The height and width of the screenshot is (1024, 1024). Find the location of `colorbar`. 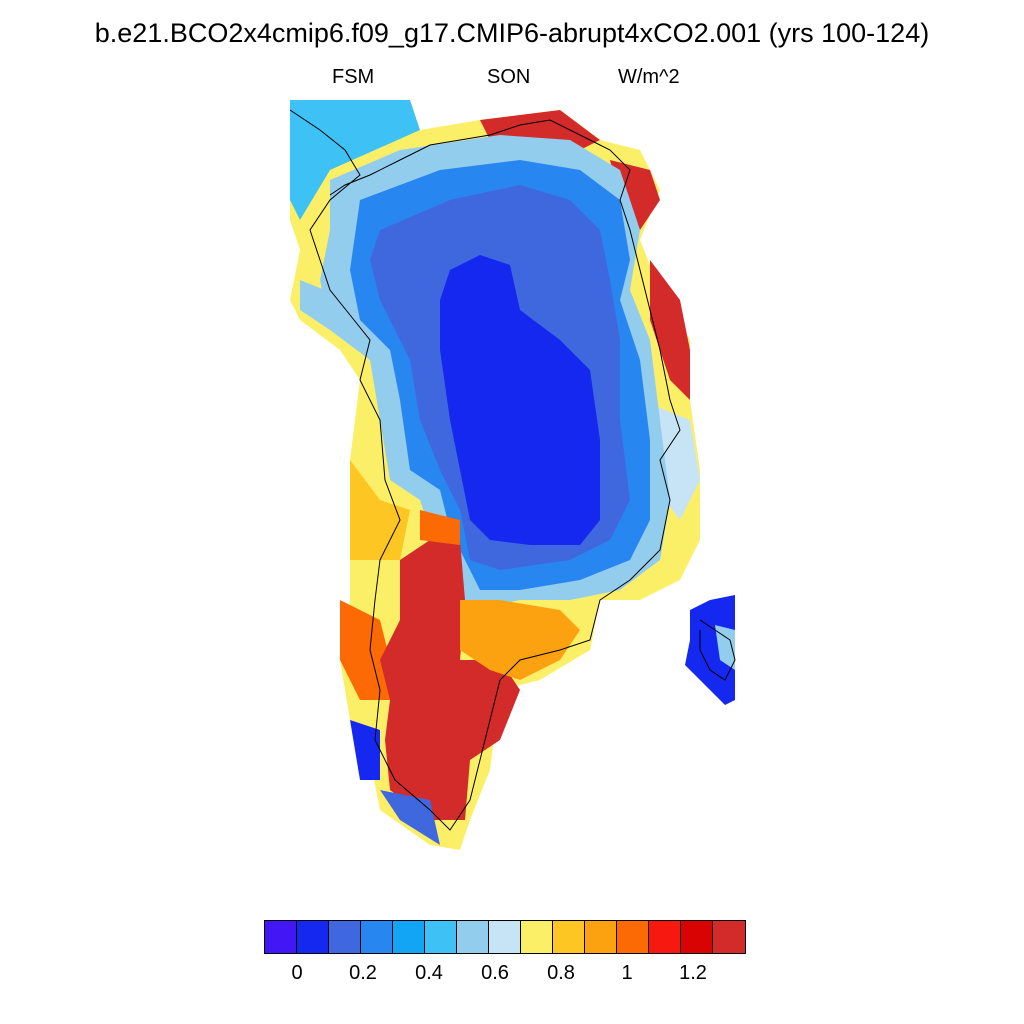

colorbar is located at coordinates (505, 937).